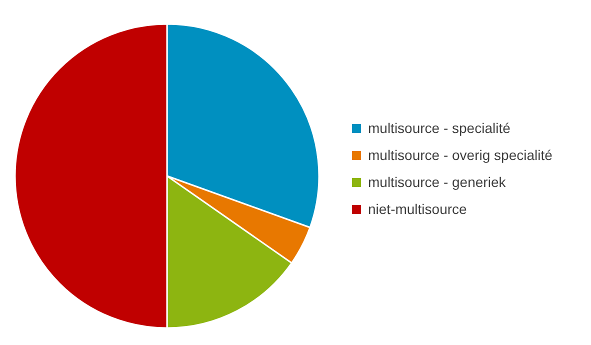 This screenshot has height=345, width=591. Describe the element at coordinates (418, 209) in the screenshot. I see `legend-label: niet-multisource` at that location.